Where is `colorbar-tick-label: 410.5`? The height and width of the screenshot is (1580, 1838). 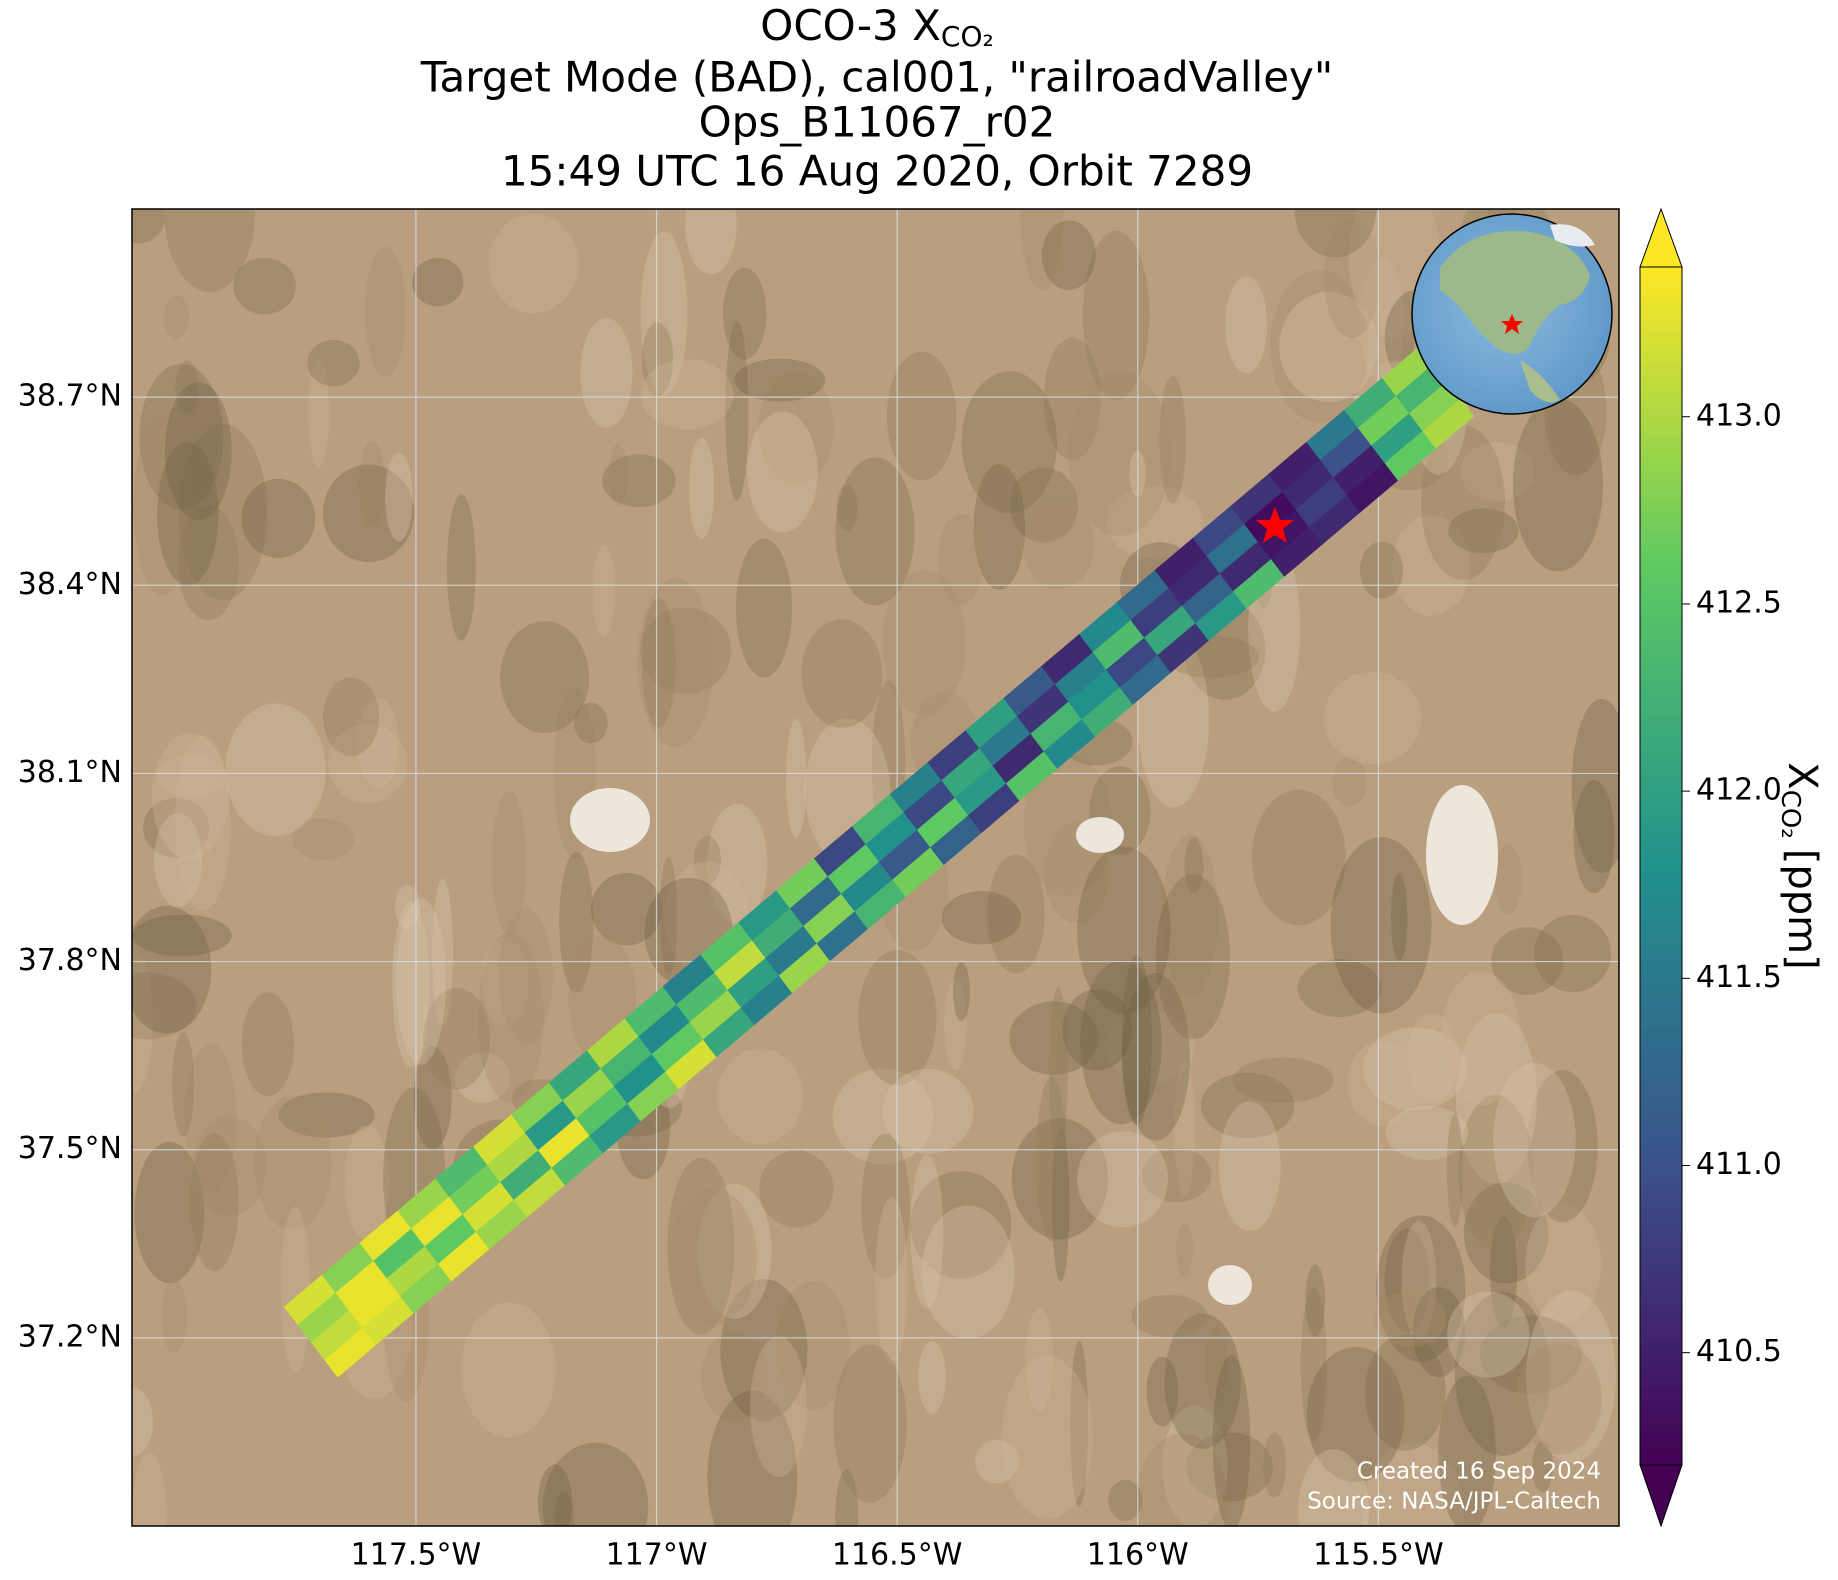
colorbar-tick-label: 410.5 is located at coordinates (1739, 1351).